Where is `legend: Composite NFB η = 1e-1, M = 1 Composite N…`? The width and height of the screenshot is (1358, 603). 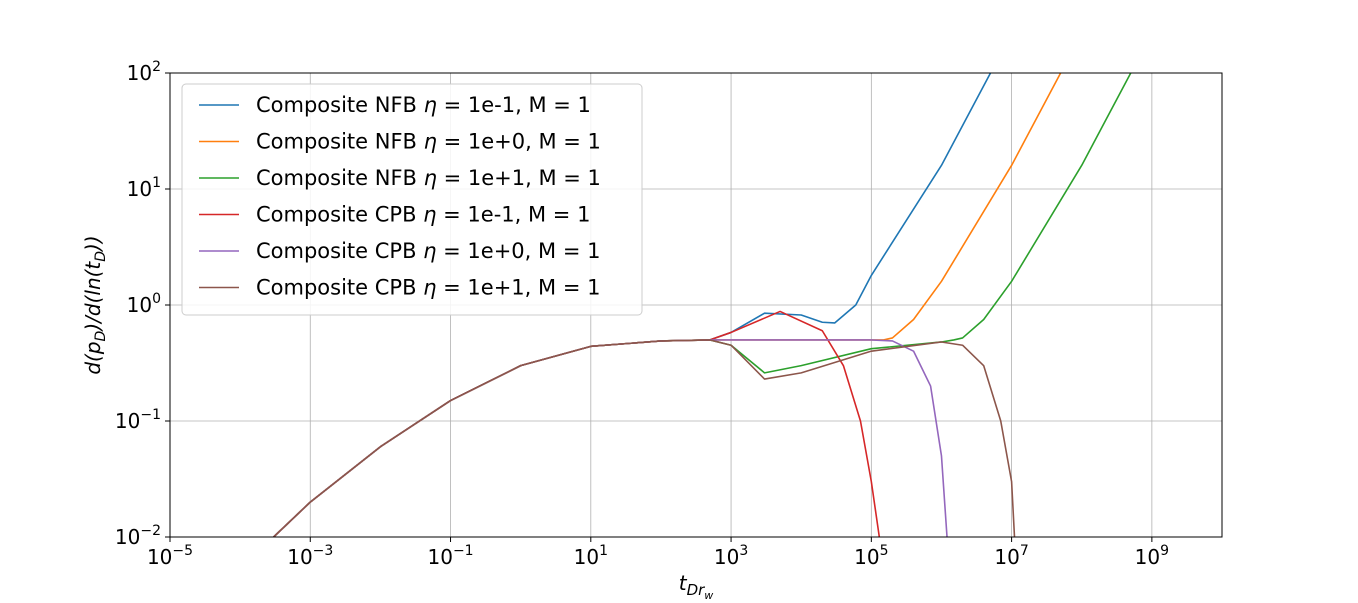 legend: Composite NFB η = 1e-1, M = 1 Composite N… is located at coordinates (412, 199).